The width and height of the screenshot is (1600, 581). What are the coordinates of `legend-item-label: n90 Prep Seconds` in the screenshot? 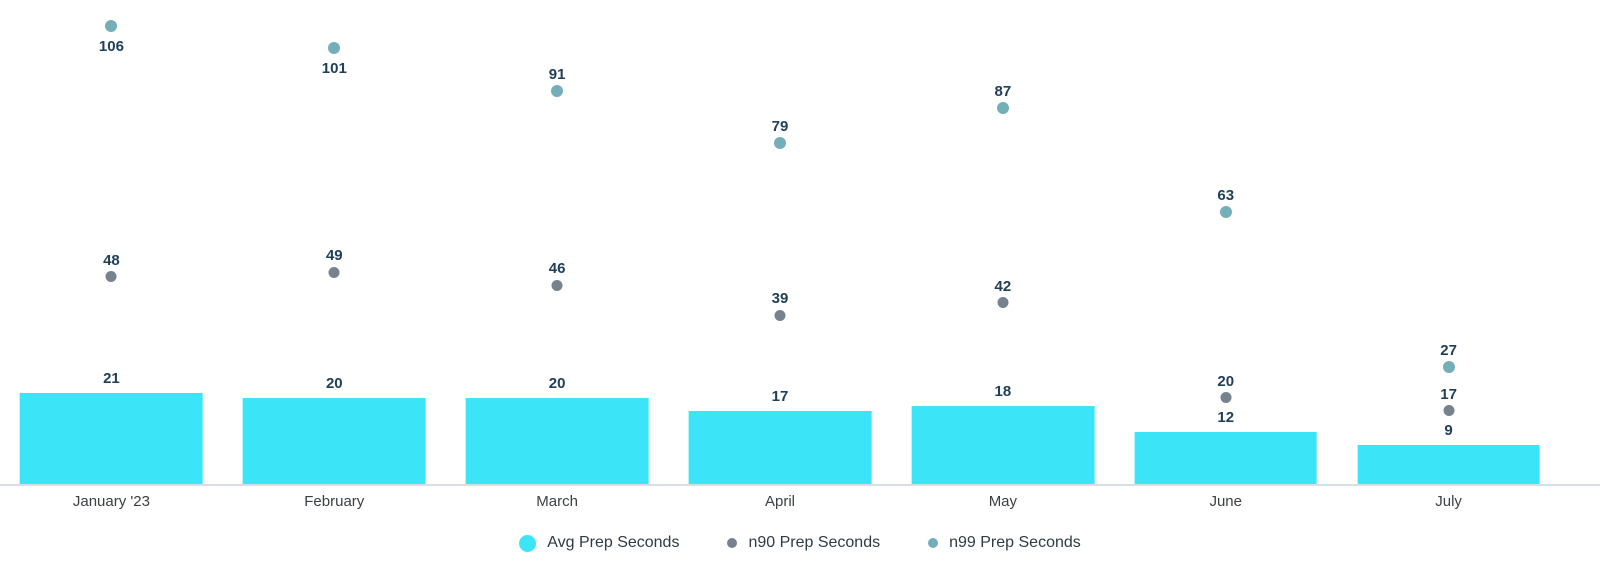 It's located at (814, 542).